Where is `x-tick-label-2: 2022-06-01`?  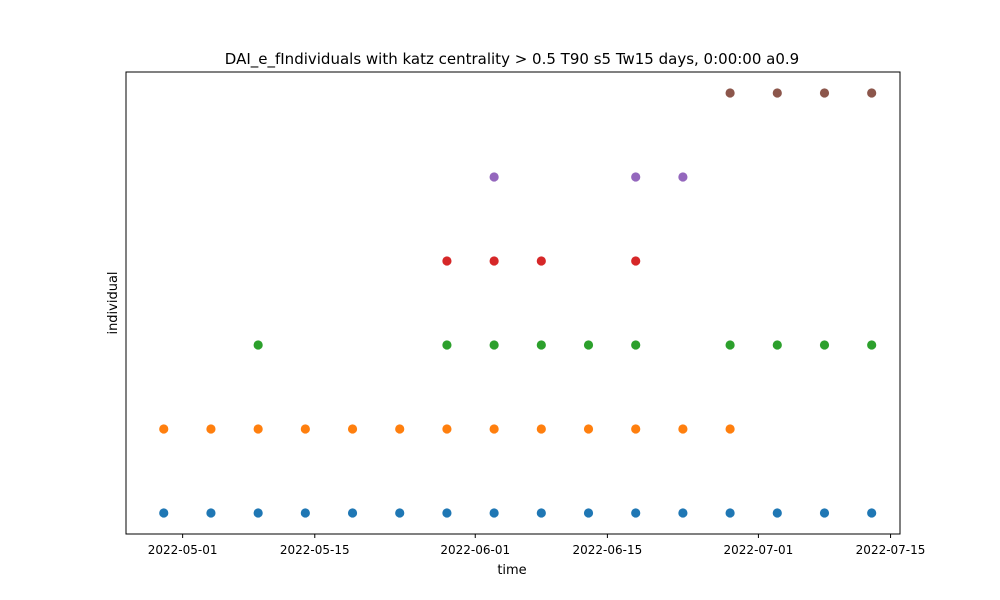
x-tick-label-2: 2022-06-01 is located at coordinates (475, 550).